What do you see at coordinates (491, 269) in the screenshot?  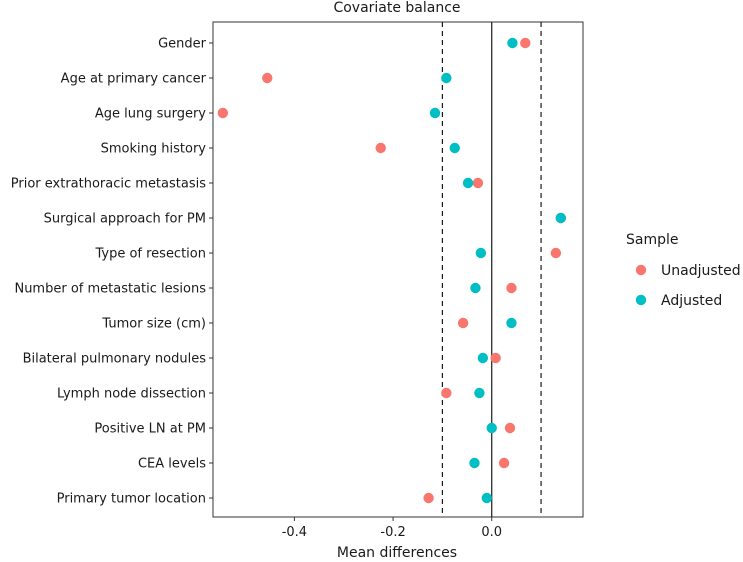 I see `reference-lines` at bounding box center [491, 269].